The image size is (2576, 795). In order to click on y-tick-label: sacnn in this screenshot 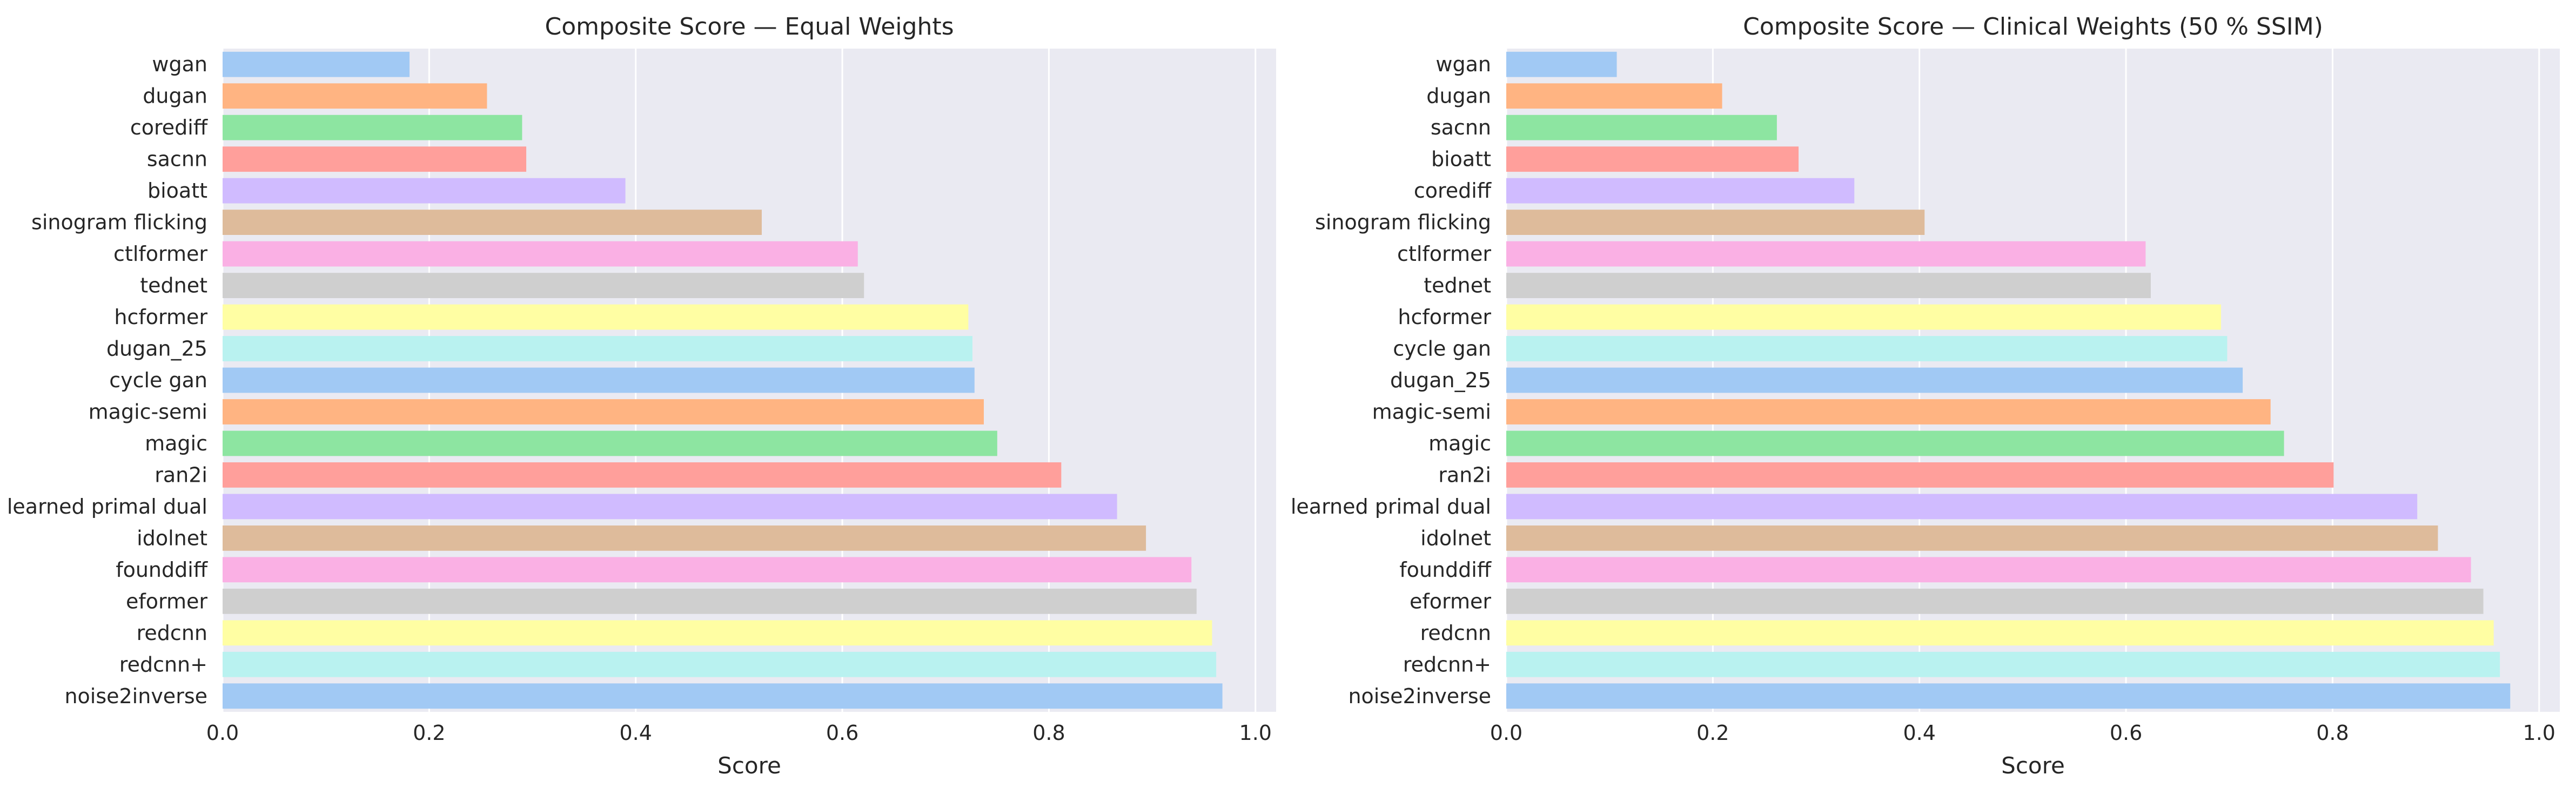, I will do `click(1461, 128)`.